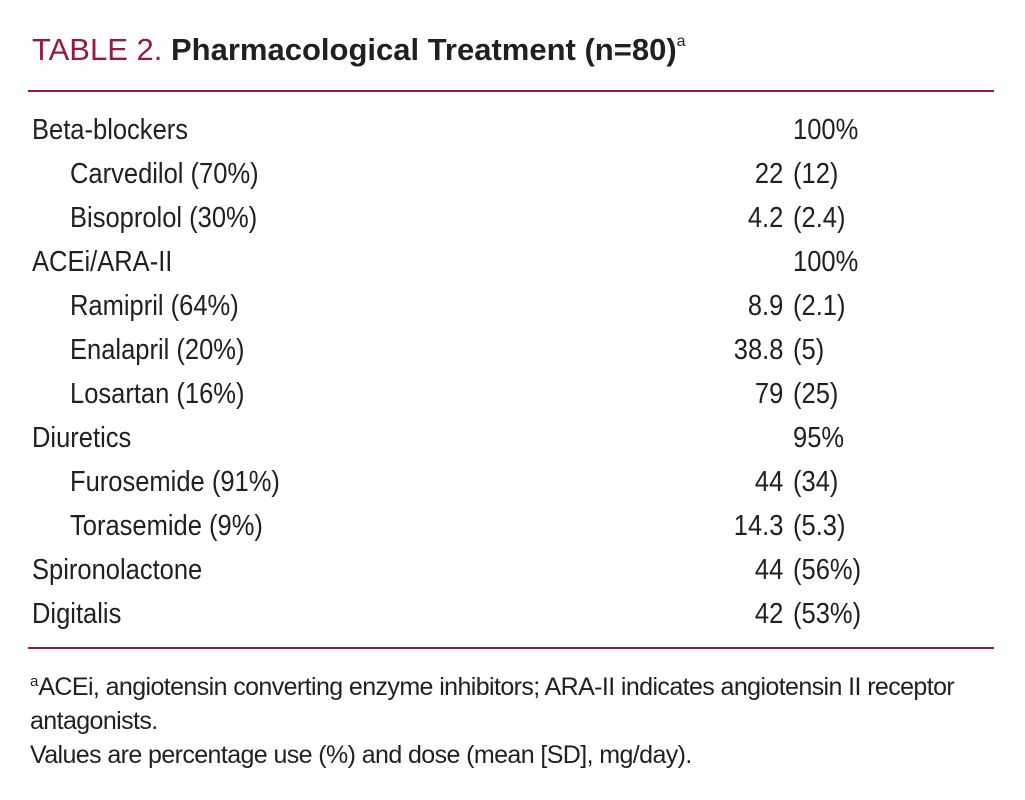 Image resolution: width=1025 pixels, height=800 pixels. What do you see at coordinates (511, 648) in the screenshot?
I see `bottom-rule` at bounding box center [511, 648].